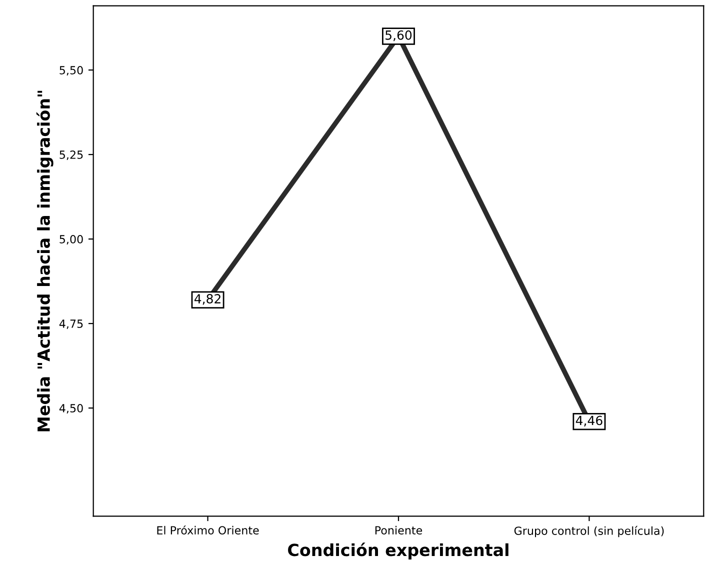 The width and height of the screenshot is (718, 580). What do you see at coordinates (208, 530) in the screenshot?
I see `x-tick-label: El Próximo Oriente` at bounding box center [208, 530].